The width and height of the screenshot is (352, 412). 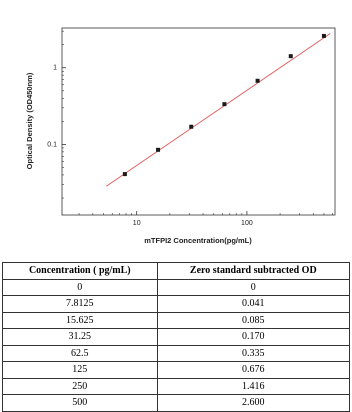 What do you see at coordinates (80, 337) in the screenshot?
I see `table-cell: 31.25` at bounding box center [80, 337].